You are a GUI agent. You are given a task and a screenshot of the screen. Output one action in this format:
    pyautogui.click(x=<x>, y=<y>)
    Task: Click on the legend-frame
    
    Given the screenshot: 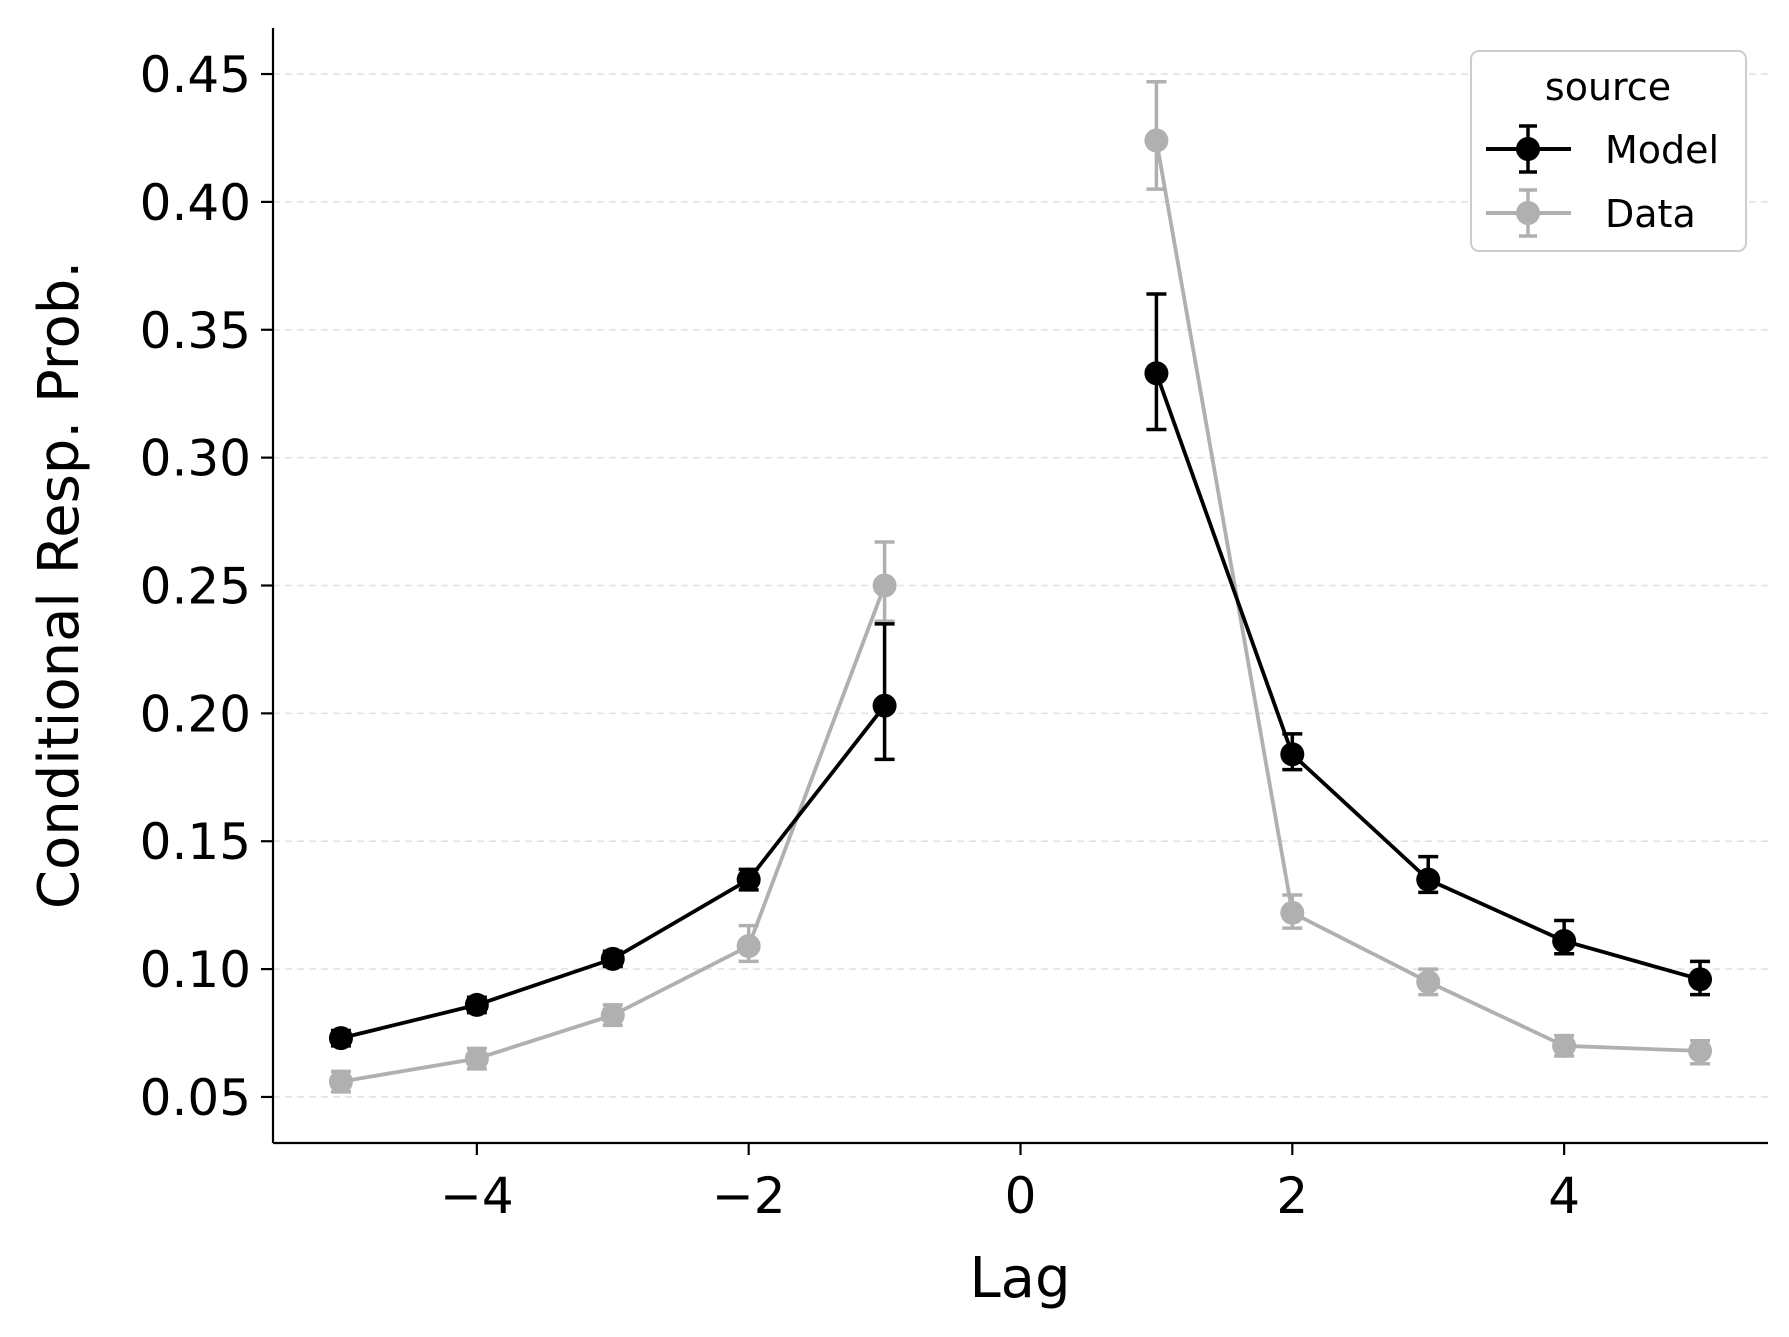 What is the action you would take?
    pyautogui.click(x=1608, y=151)
    